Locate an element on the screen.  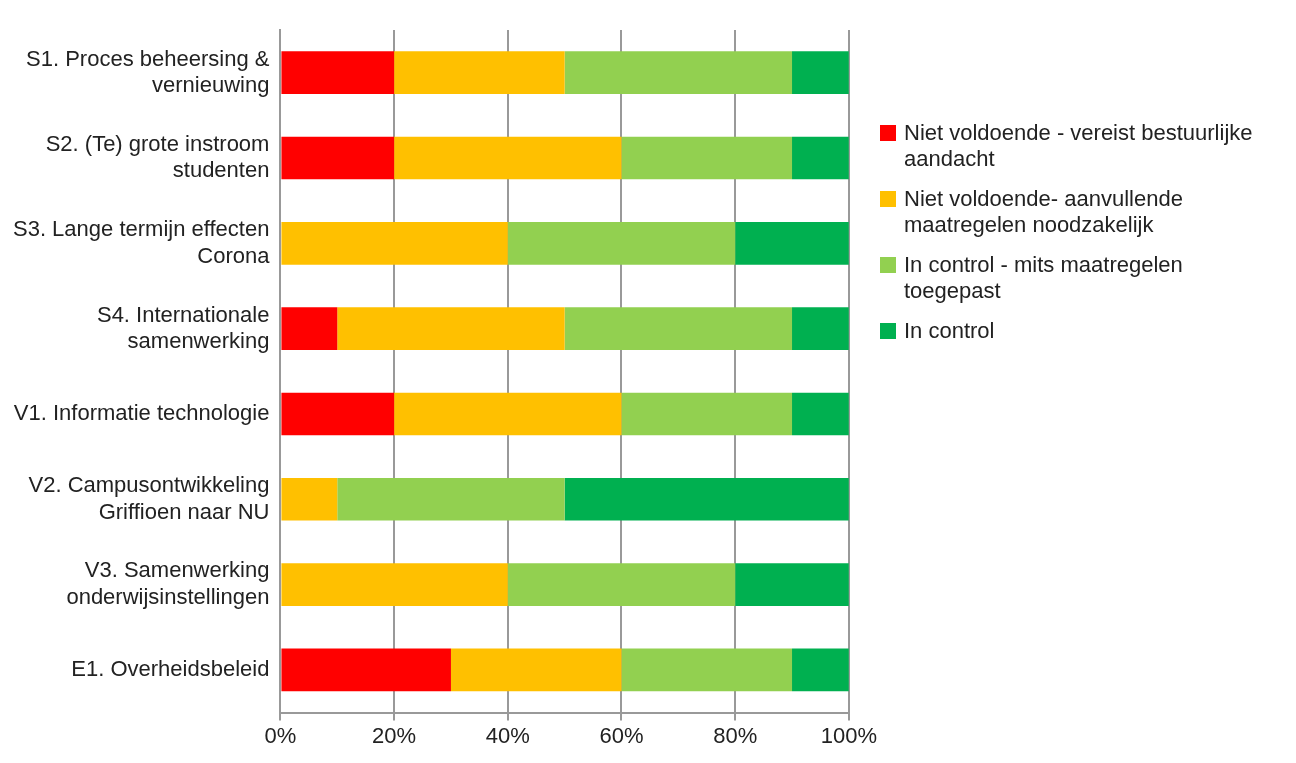
x-tick-label: 0% is located at coordinates (280, 735).